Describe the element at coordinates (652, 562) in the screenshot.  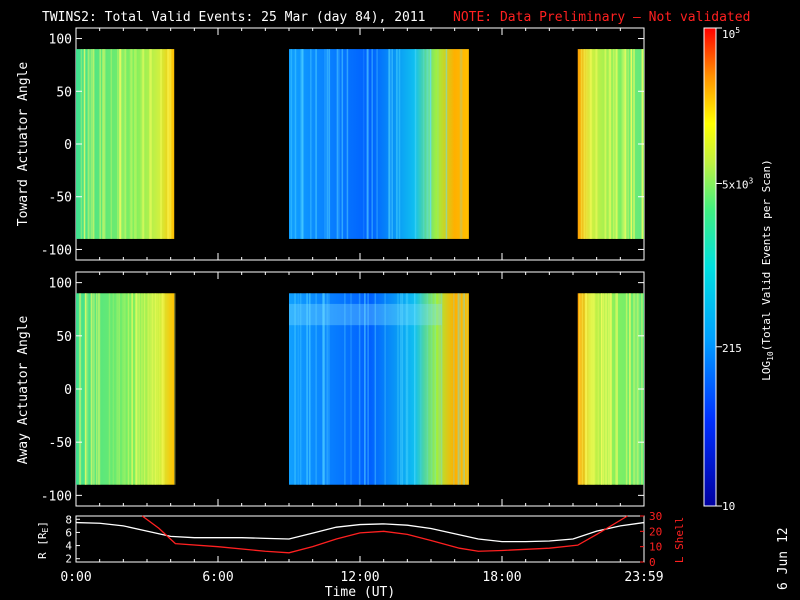
I see `orbit-right-tick-label: 0` at that location.